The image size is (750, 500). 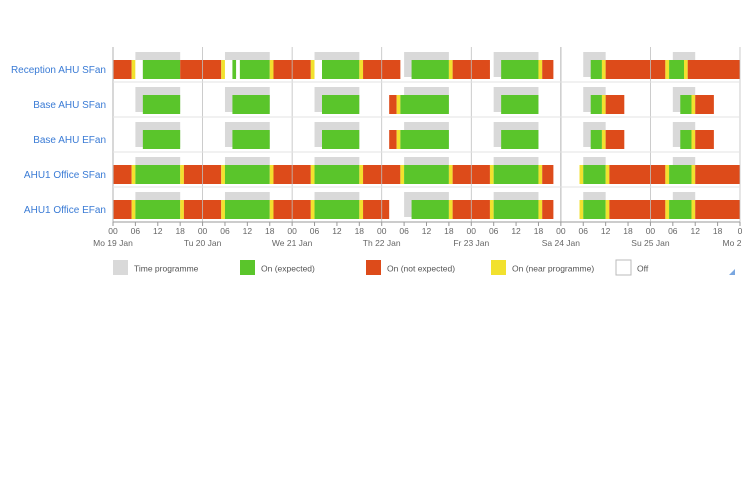 What do you see at coordinates (623, 267) in the screenshot?
I see `legend-swatch-off` at bounding box center [623, 267].